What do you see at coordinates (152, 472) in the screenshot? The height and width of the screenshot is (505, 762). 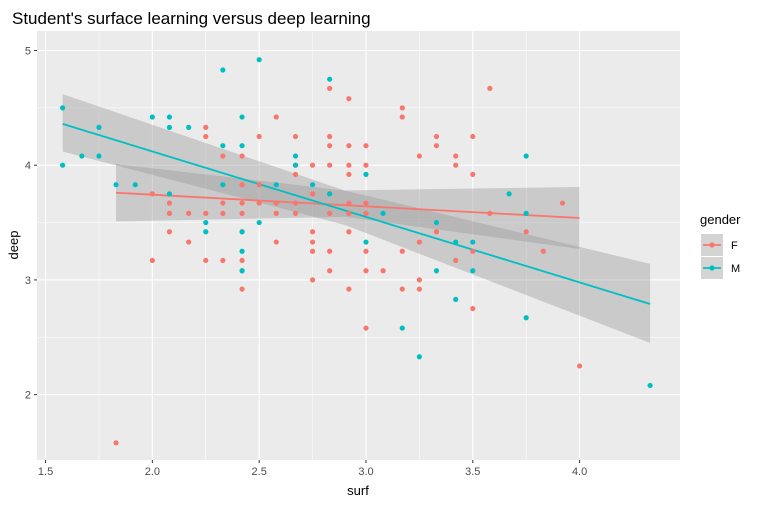 I see `x-tick-label: 2.0` at bounding box center [152, 472].